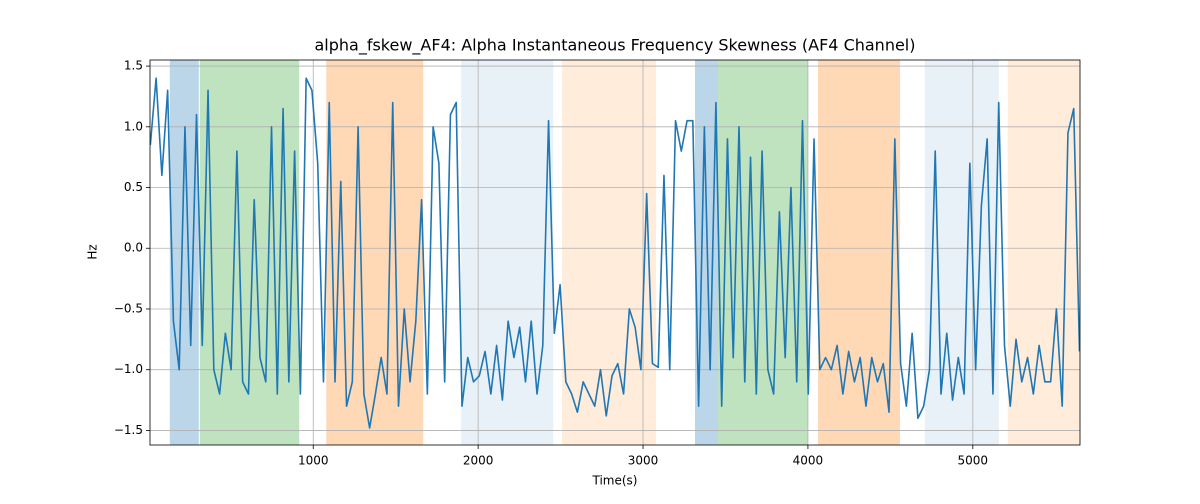 This screenshot has height=504, width=1200. What do you see at coordinates (128, 369) in the screenshot?
I see `y-tick-label: −1.0` at bounding box center [128, 369].